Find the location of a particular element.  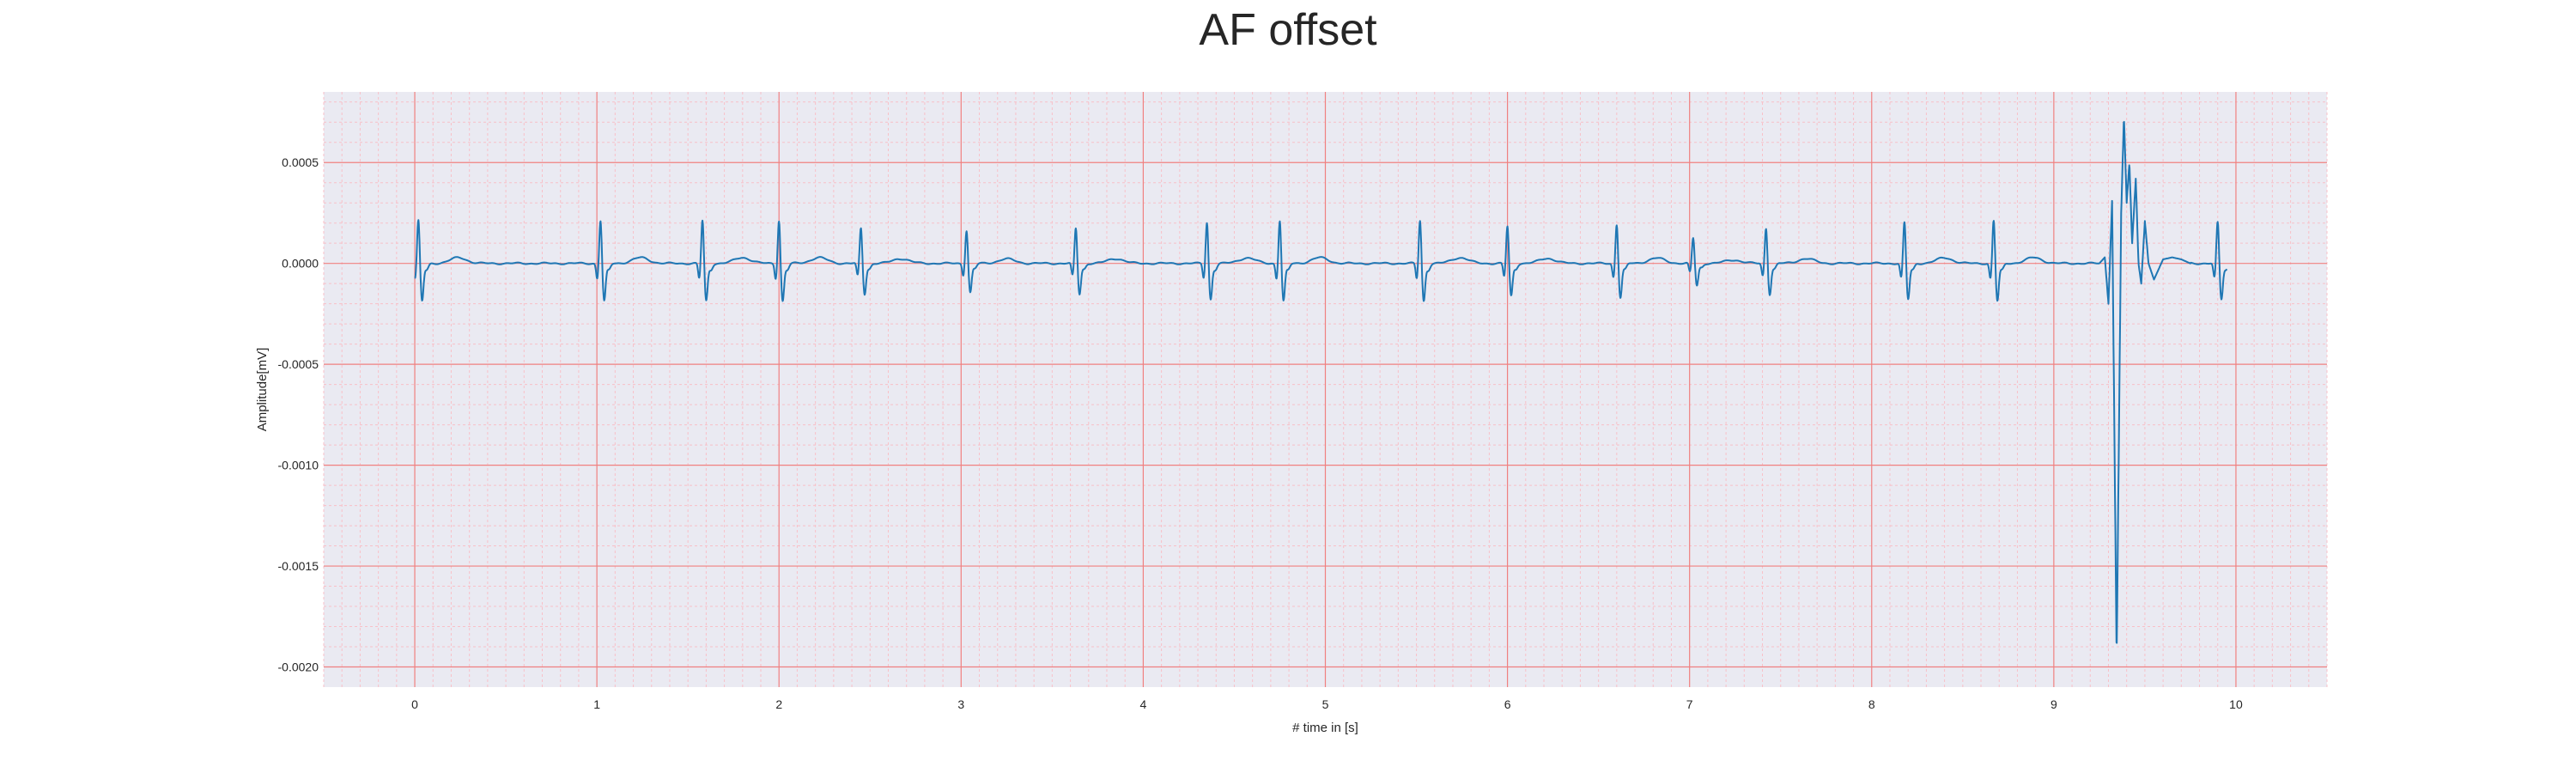

chart-title: AF offset is located at coordinates (1288, 30).